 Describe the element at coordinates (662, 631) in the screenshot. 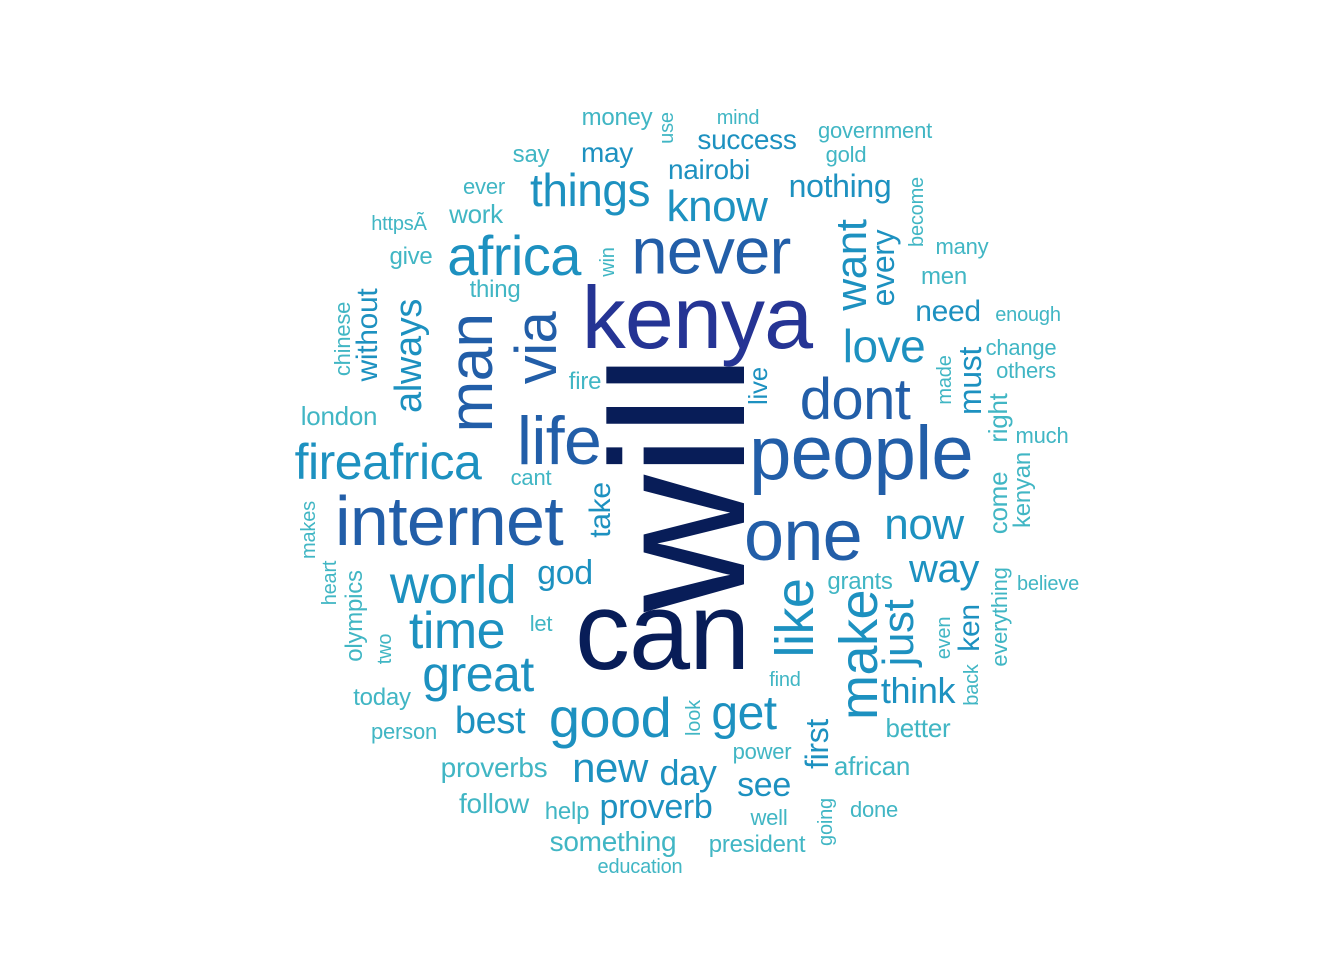

I see `word-1: can` at that location.